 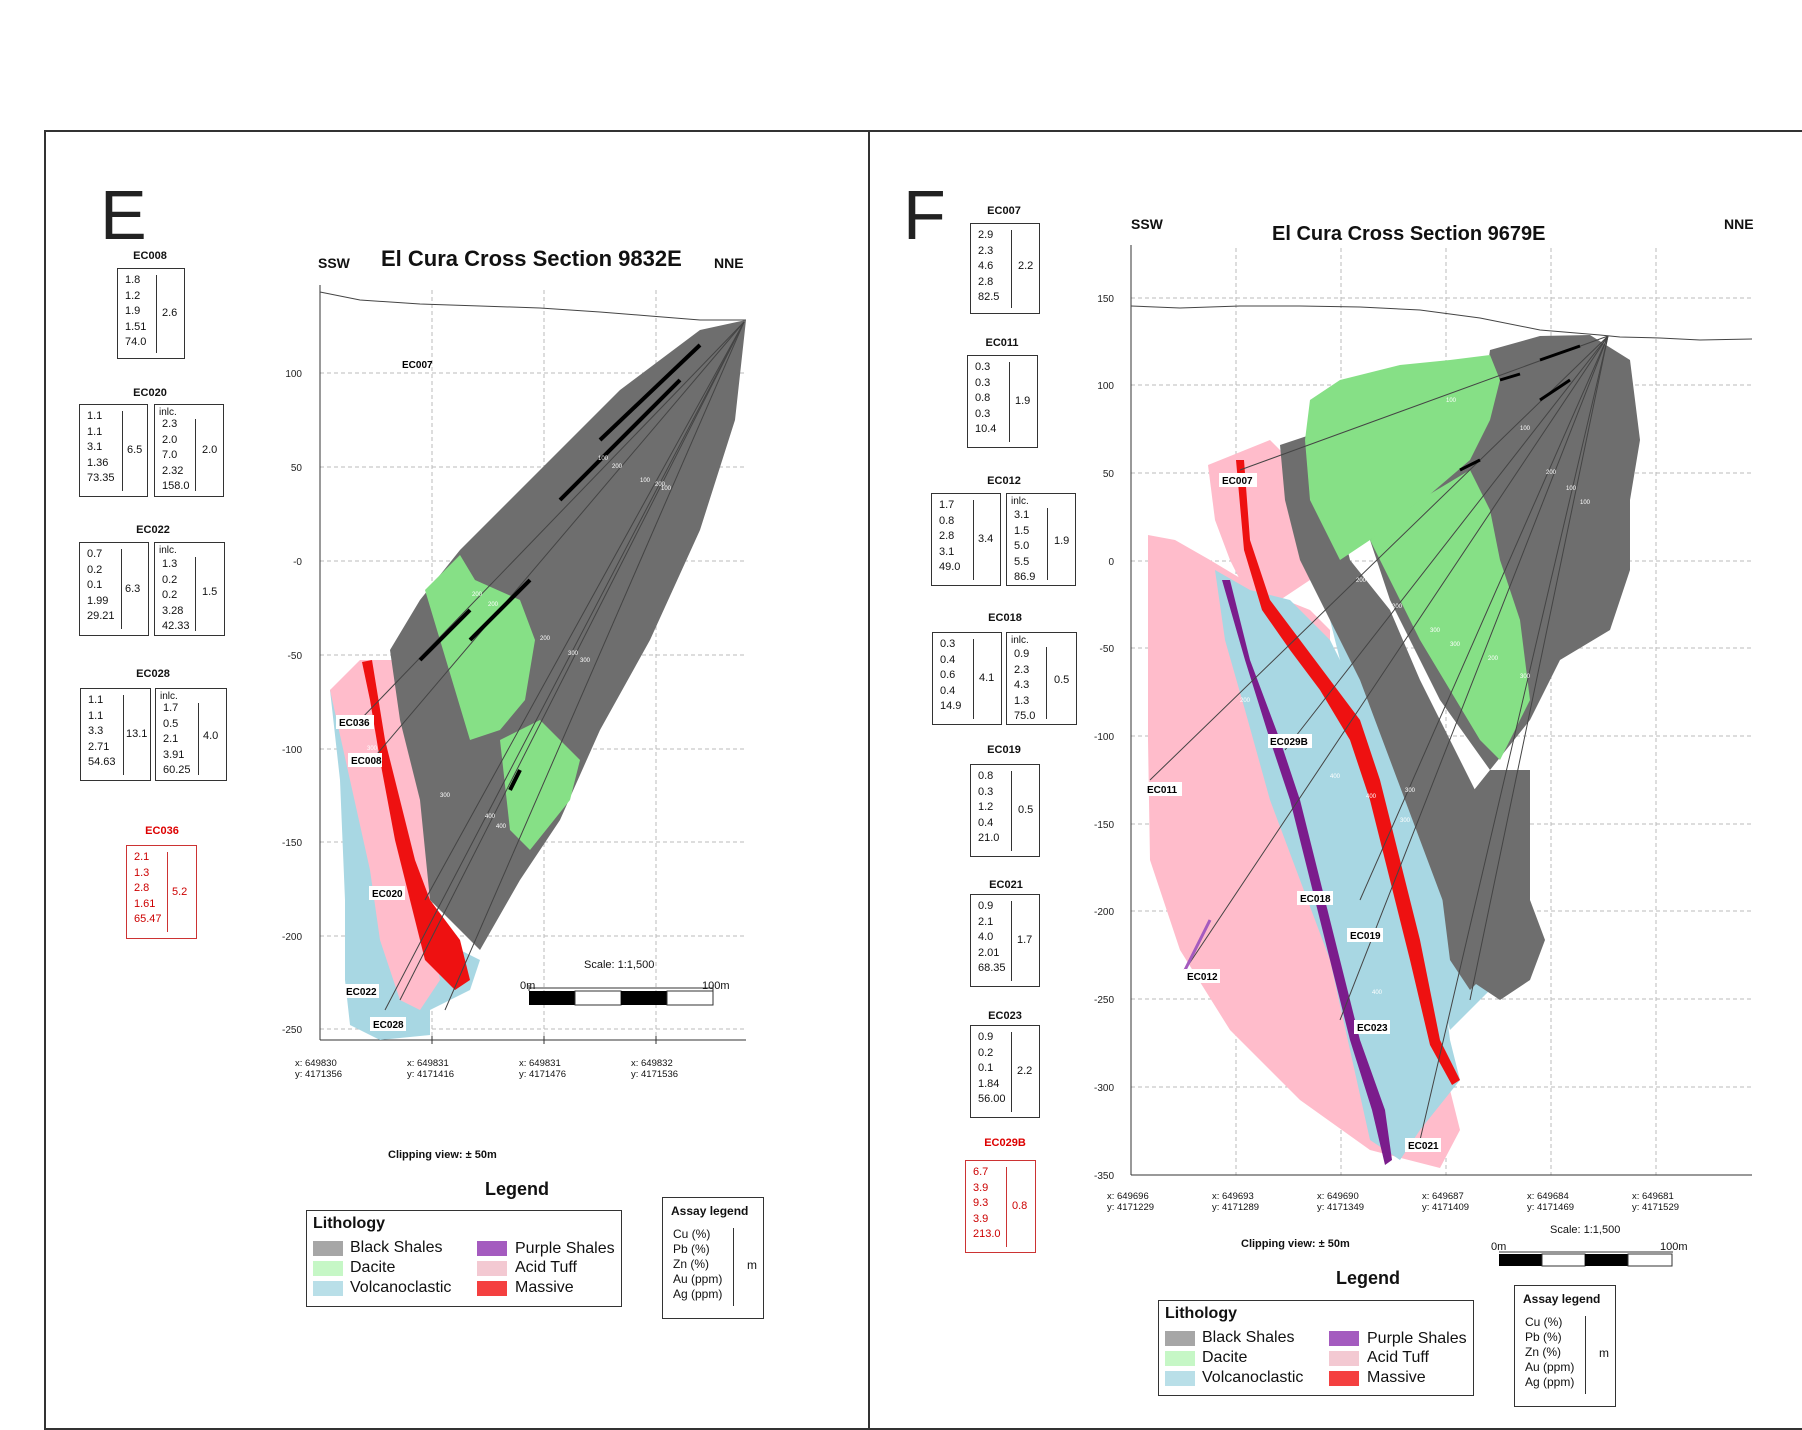 What do you see at coordinates (966, 539) in the screenshot?
I see `assay-box: 1.7 0.8 2.8 3.1 49.0 3.4` at bounding box center [966, 539].